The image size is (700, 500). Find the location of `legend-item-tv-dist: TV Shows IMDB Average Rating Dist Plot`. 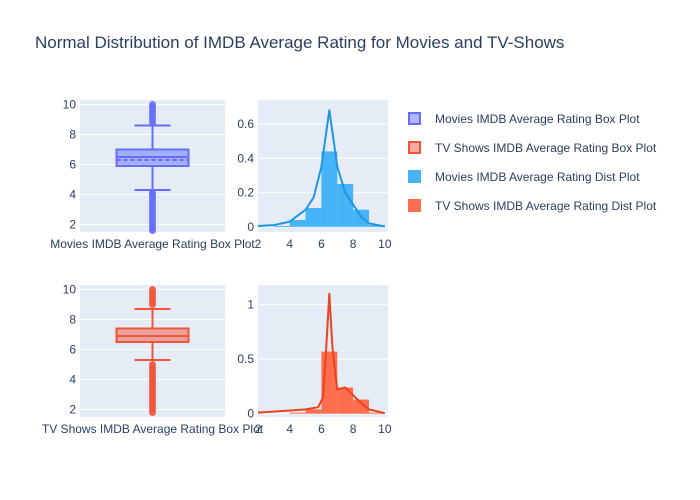

legend-item-tv-dist: TV Shows IMDB Average Rating Dist Plot is located at coordinates (532, 205).